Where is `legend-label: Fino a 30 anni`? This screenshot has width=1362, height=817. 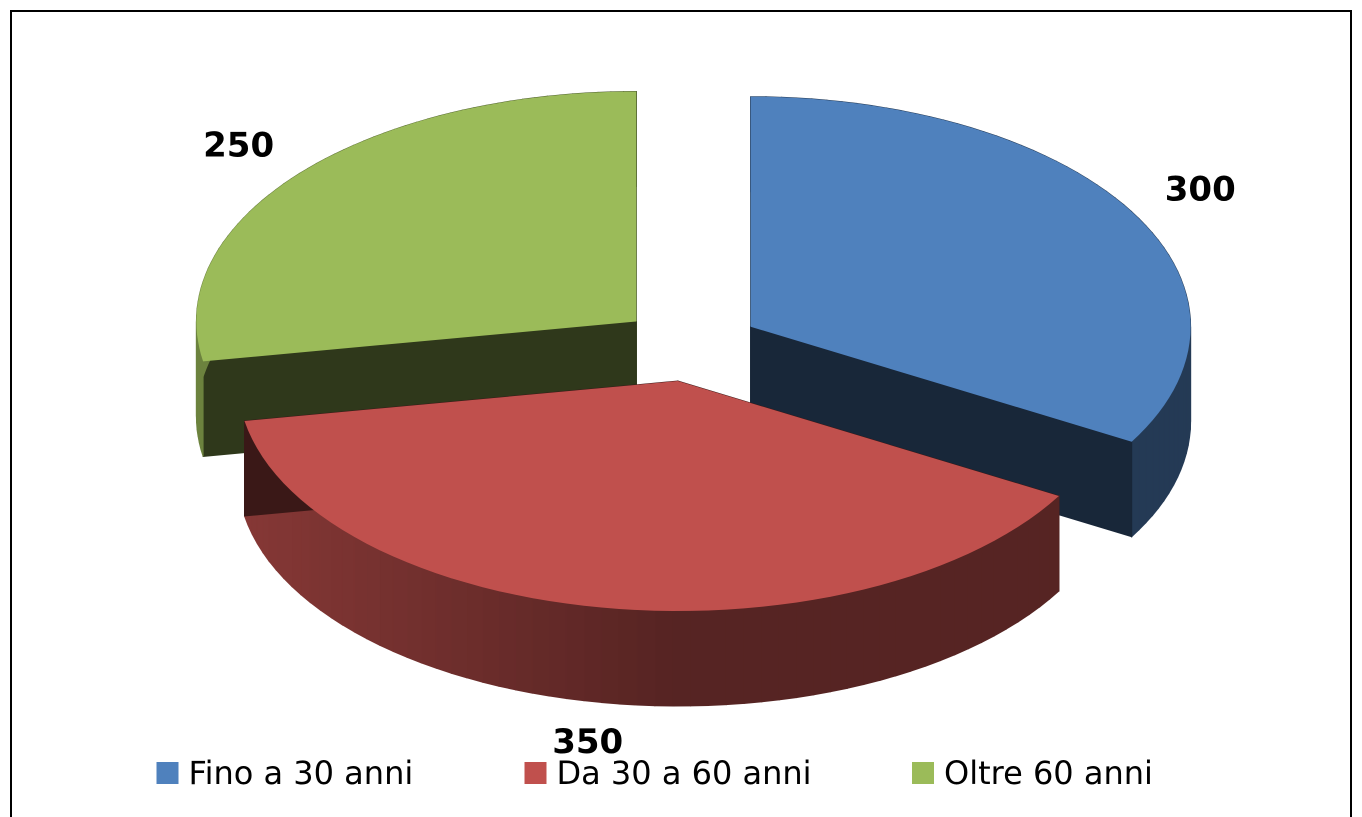
legend-label: Fino a 30 anni is located at coordinates (301, 773).